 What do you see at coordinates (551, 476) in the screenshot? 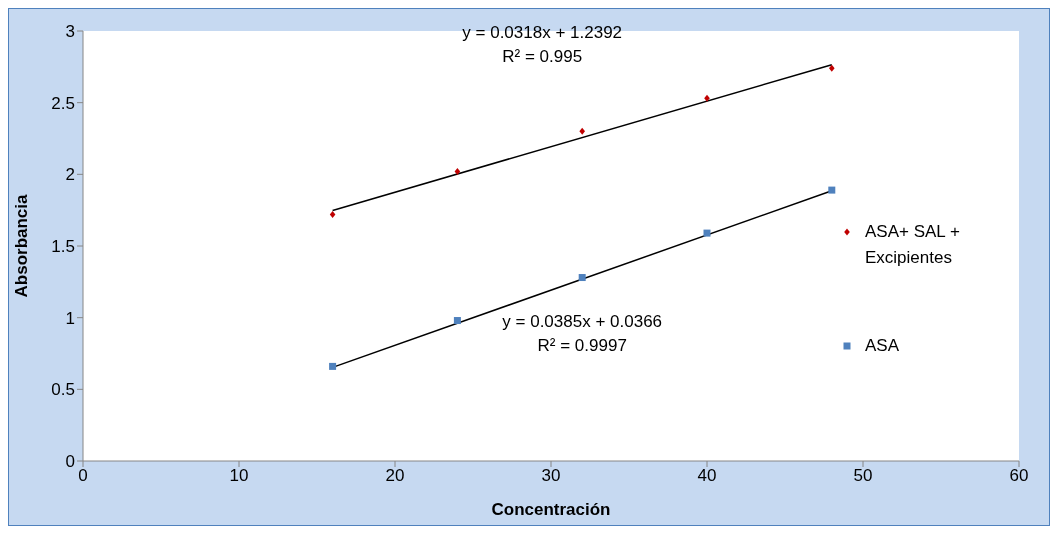
I see `x-tick-label: 30` at bounding box center [551, 476].